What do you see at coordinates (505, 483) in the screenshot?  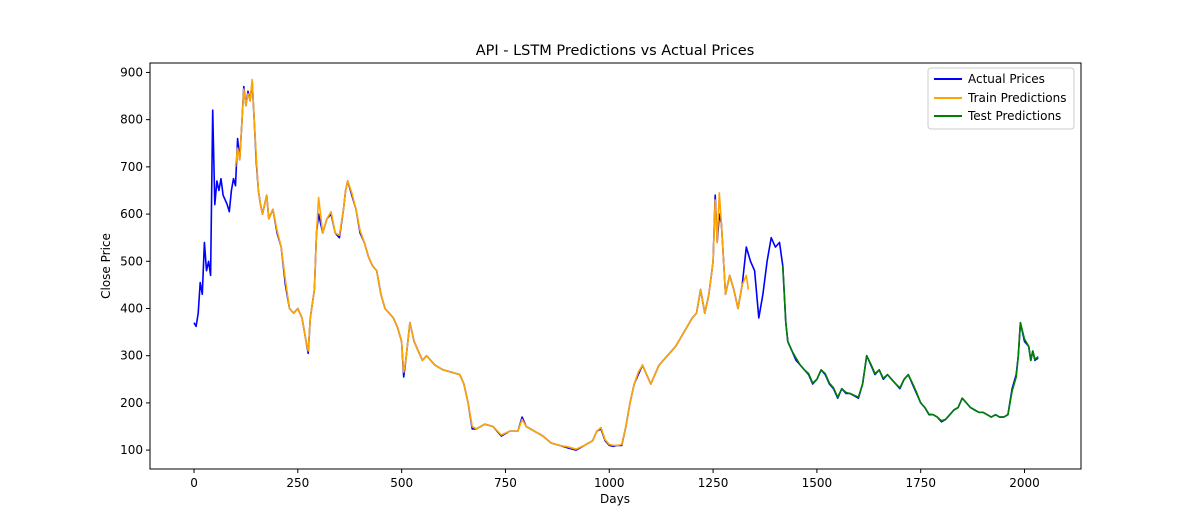 I see `x-tick-label: 750` at bounding box center [505, 483].